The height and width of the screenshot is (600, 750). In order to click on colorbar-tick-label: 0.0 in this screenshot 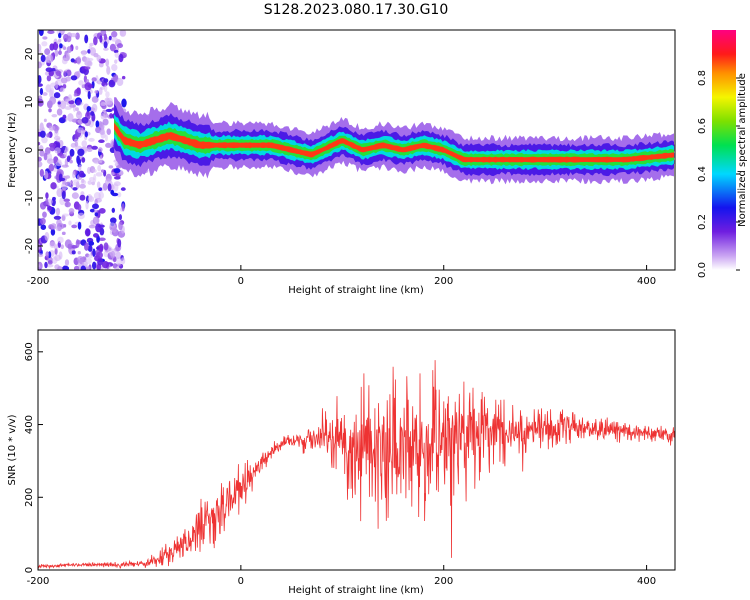, I will do `click(702, 270)`.